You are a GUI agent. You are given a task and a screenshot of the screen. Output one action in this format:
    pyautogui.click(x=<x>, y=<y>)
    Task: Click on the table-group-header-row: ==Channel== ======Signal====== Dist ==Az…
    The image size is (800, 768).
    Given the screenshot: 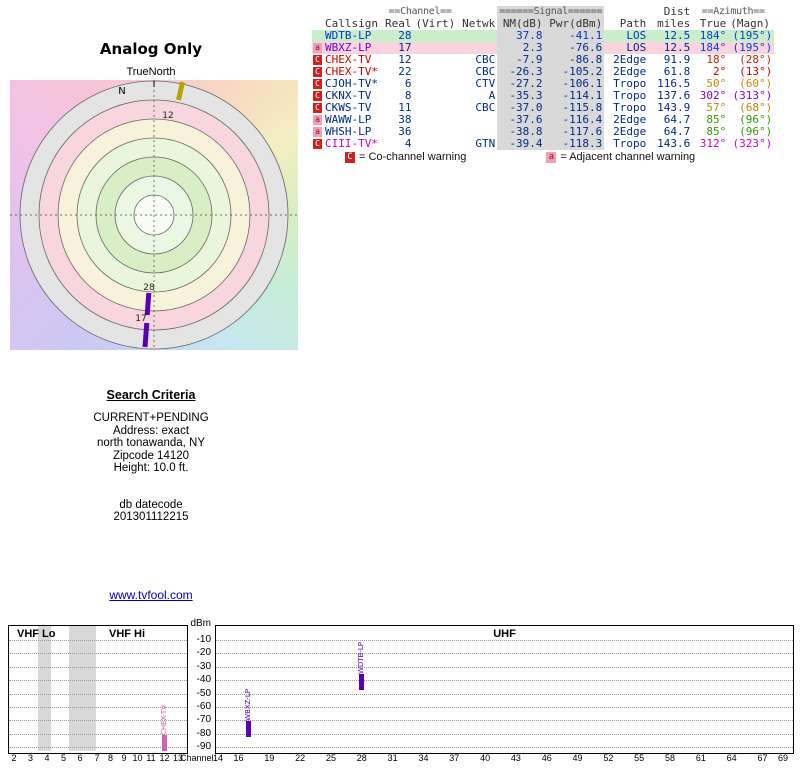 What is the action you would take?
    pyautogui.click(x=543, y=12)
    